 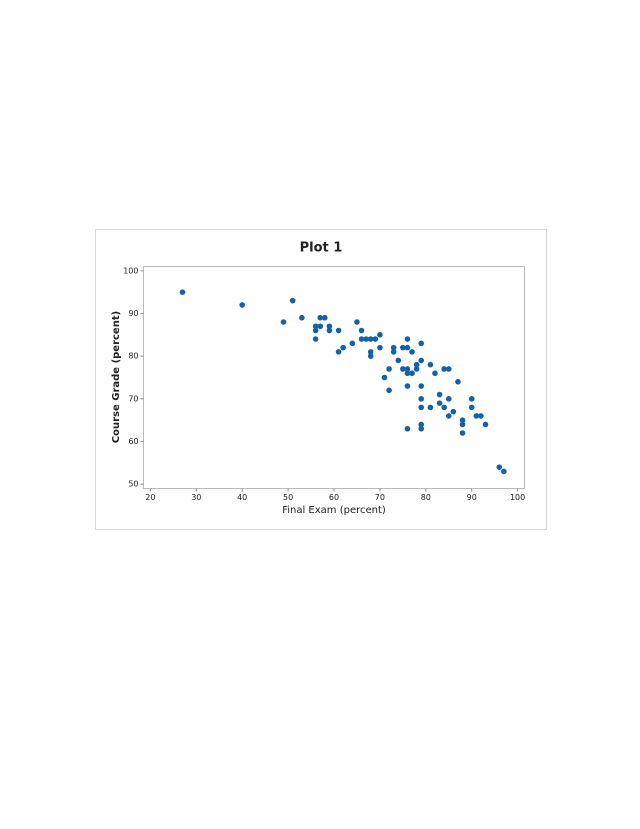 What do you see at coordinates (196, 497) in the screenshot?
I see `x-tick-label: 30` at bounding box center [196, 497].